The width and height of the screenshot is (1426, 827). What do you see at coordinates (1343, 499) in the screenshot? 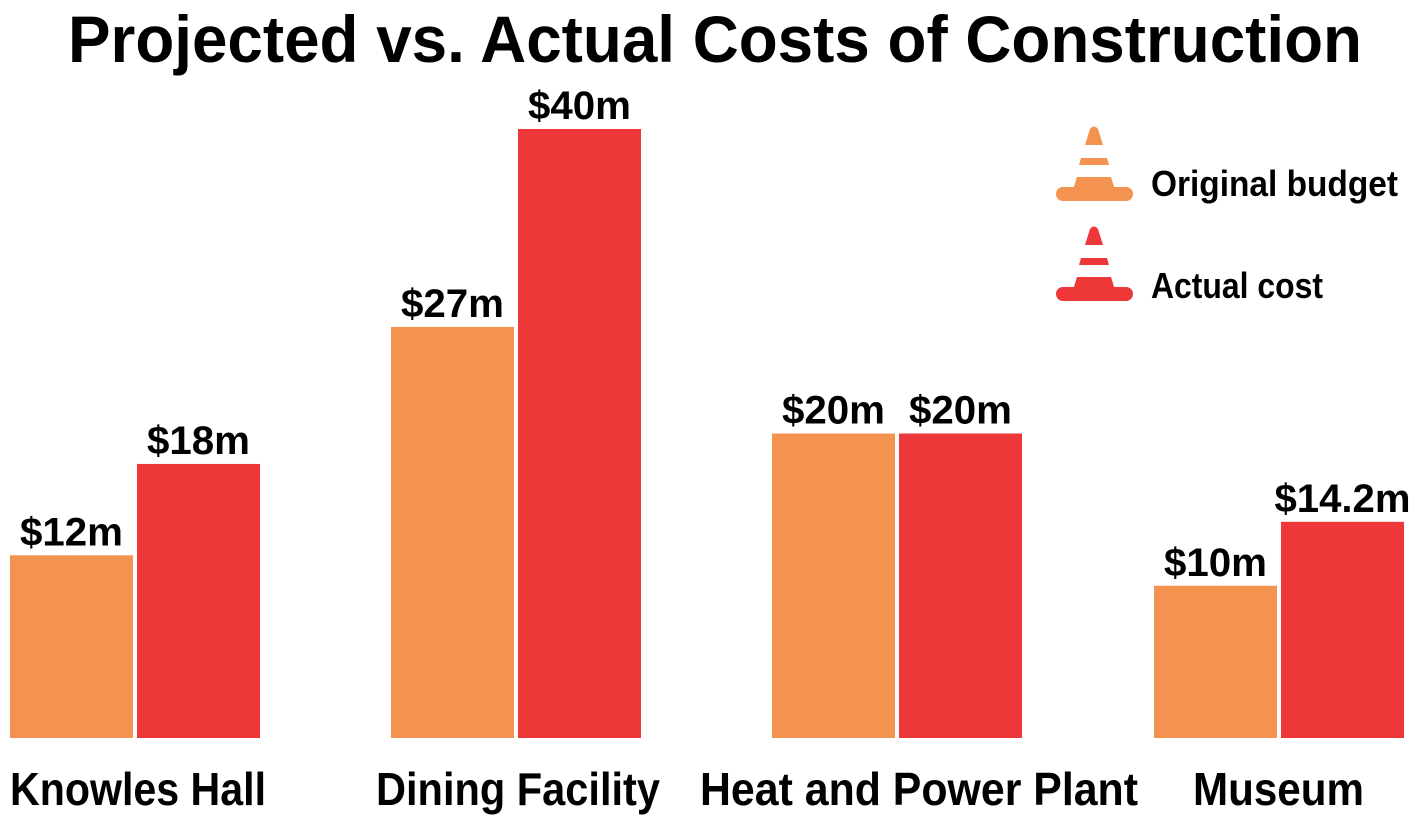
I see `data-label: $14.2m` at bounding box center [1343, 499].